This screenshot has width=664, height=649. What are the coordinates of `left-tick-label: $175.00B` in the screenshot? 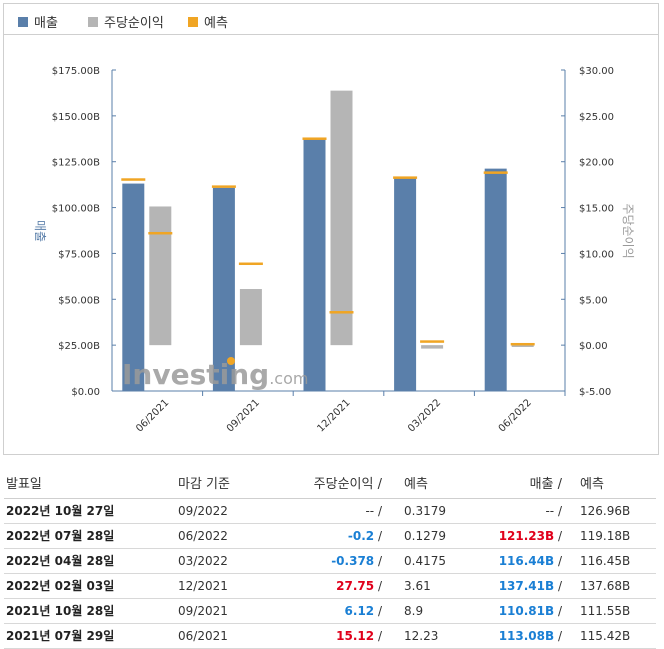 It's located at (76, 71).